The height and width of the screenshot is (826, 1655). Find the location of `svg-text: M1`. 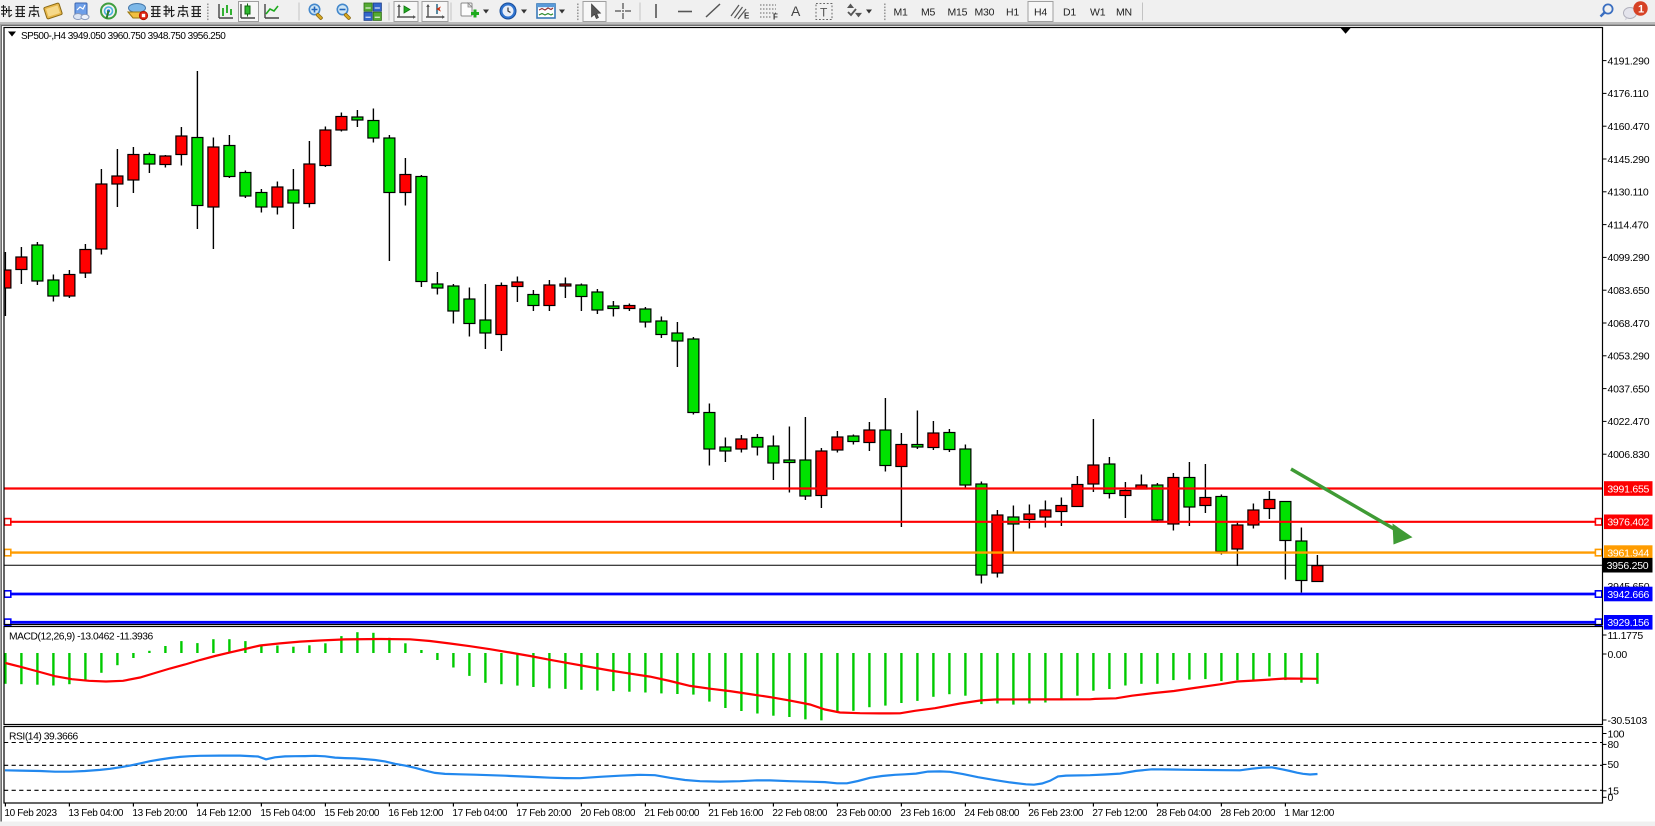

svg-text: M1 is located at coordinates (901, 13).